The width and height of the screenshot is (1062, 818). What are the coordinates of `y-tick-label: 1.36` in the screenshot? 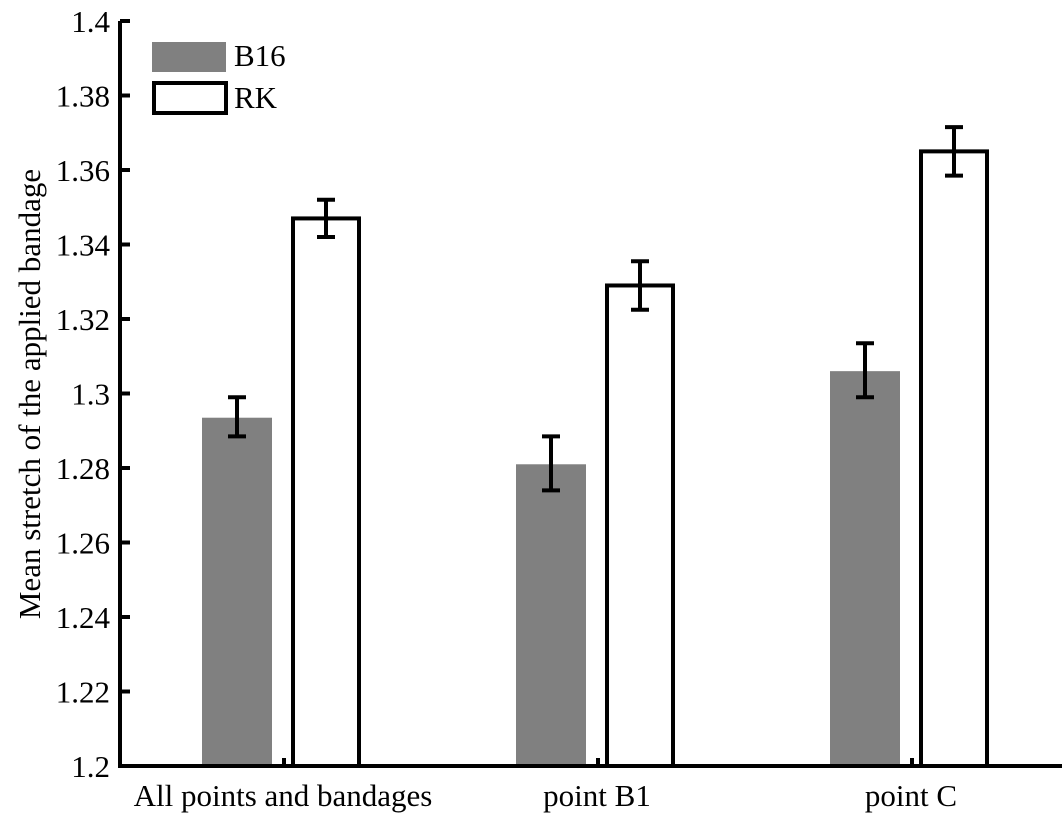 It's located at (83, 170).